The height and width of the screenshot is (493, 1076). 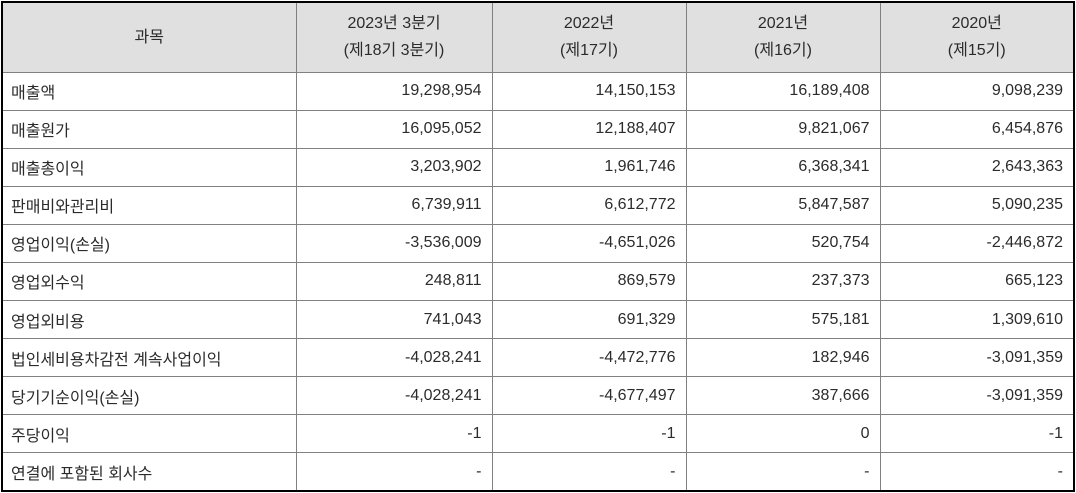 What do you see at coordinates (394, 37) in the screenshot?
I see `header-col-2023q3: 2023년 3분기 (제18기 3분기)` at bounding box center [394, 37].